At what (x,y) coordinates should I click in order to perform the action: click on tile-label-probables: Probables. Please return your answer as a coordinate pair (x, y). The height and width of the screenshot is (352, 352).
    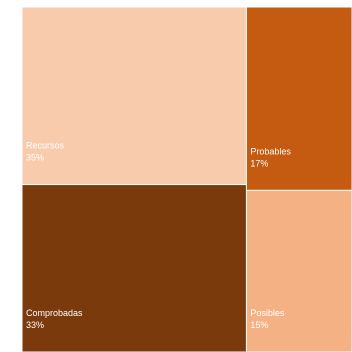
    Looking at the image, I should click on (270, 151).